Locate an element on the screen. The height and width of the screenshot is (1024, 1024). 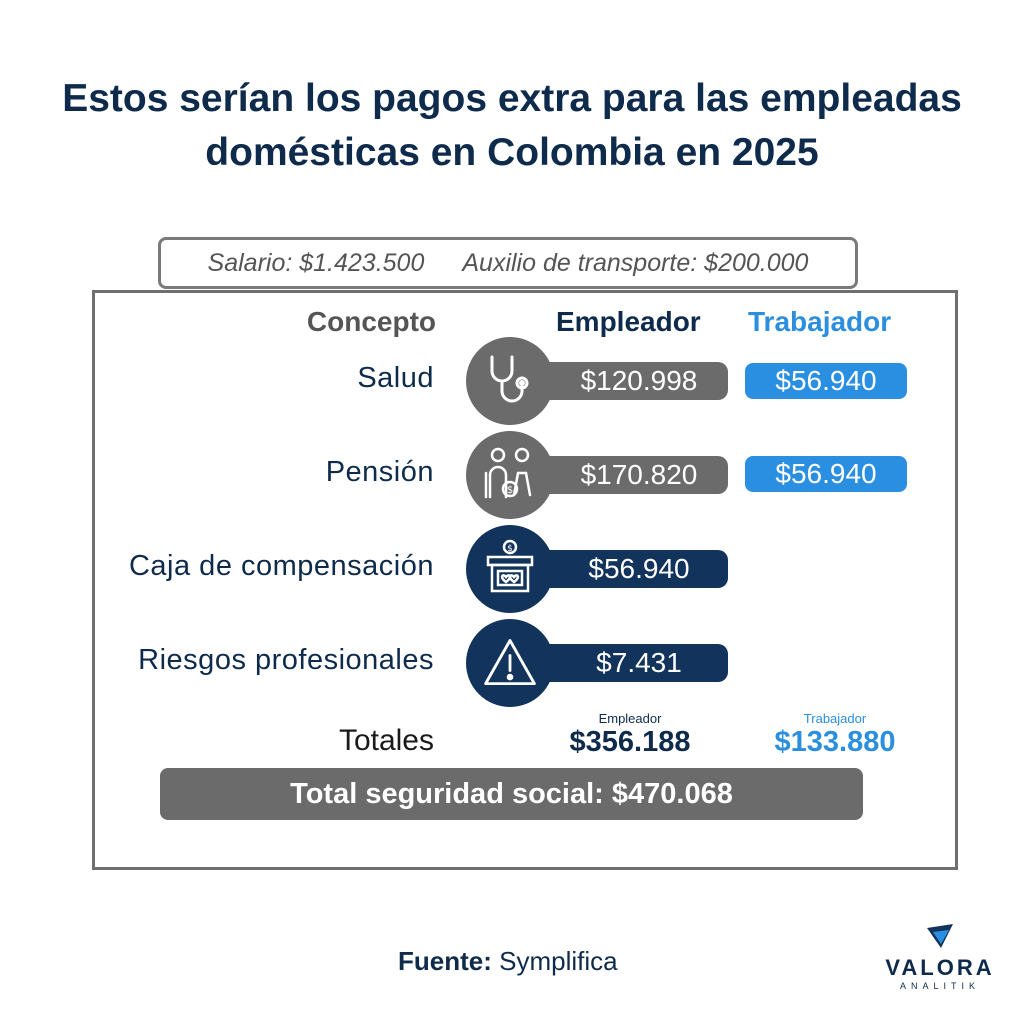
totals-trabajador-value: $133.880 is located at coordinates (835, 742).